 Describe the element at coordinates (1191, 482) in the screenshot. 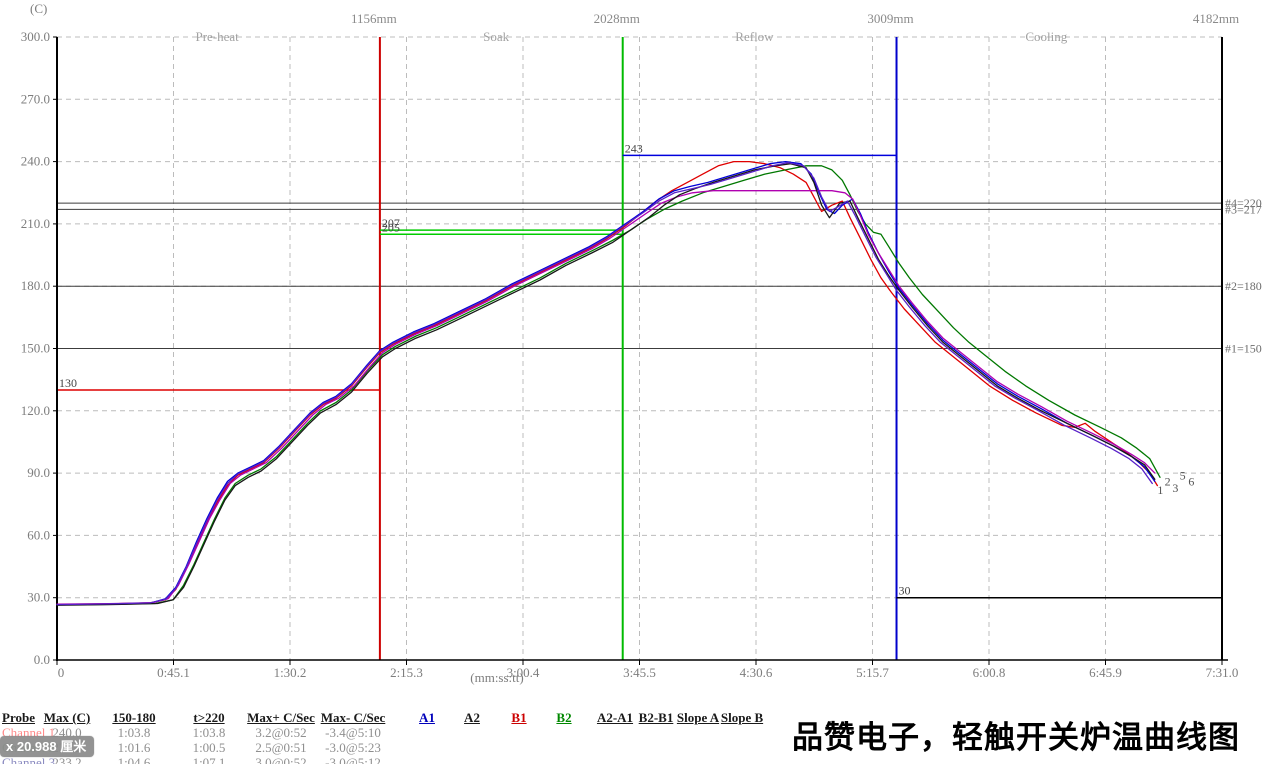

I see `curve-end-label: 6` at that location.